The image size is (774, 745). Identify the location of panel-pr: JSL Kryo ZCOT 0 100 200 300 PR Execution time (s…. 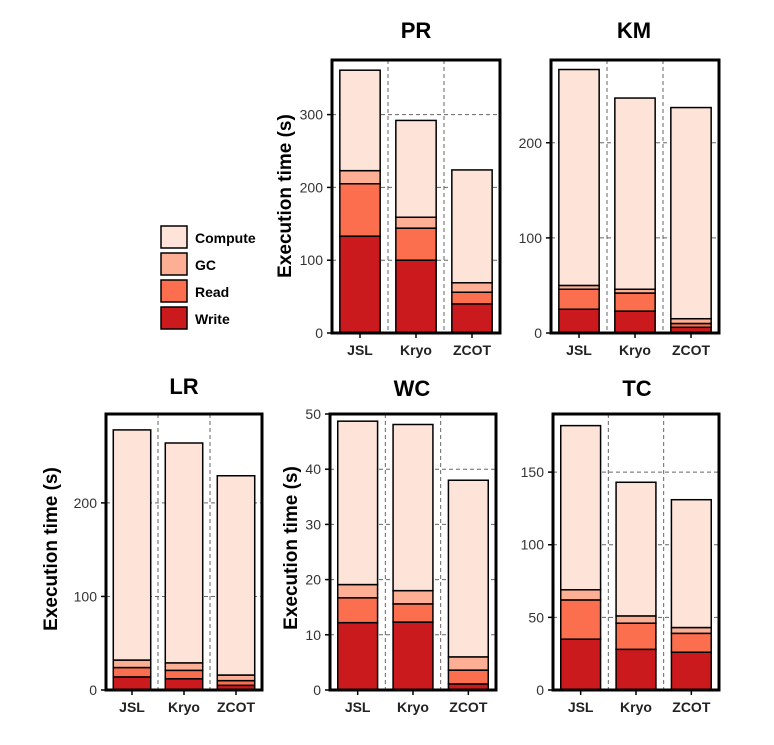
(388, 188).